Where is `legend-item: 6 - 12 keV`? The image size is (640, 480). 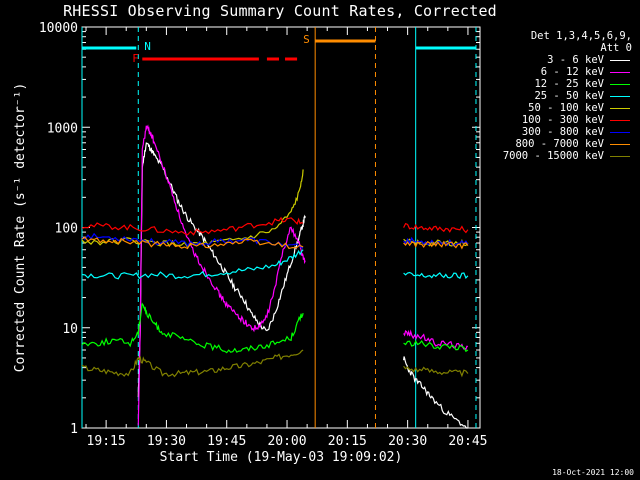 legend-item: 6 - 12 keV is located at coordinates (557, 72).